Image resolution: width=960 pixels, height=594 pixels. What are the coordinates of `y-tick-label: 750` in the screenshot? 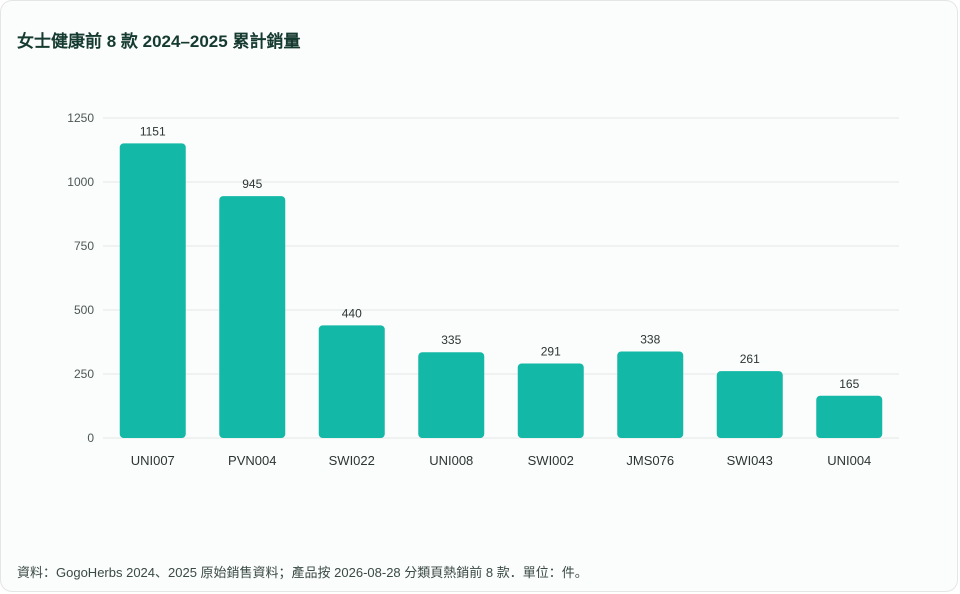 It's located at (84, 246).